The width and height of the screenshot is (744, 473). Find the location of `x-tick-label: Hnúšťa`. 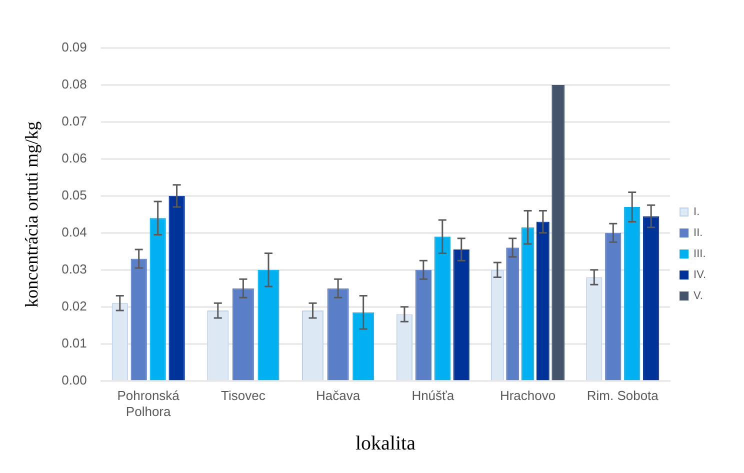

x-tick-label: Hnúšťa is located at coordinates (433, 396).